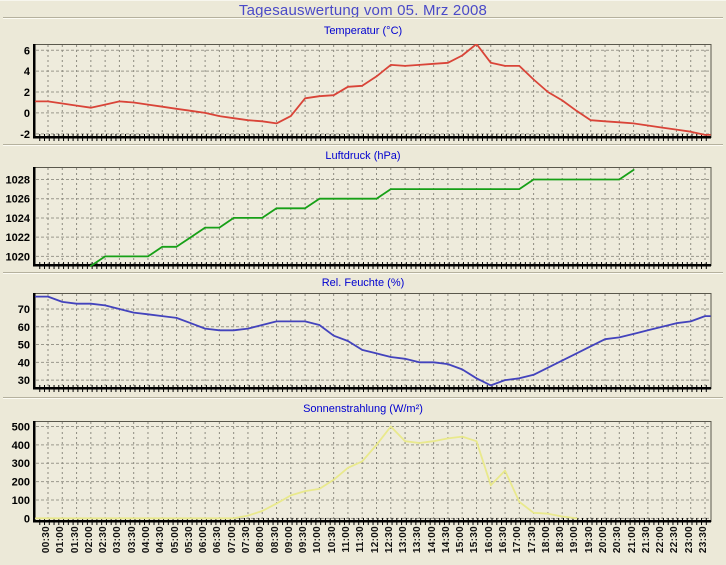 This screenshot has height=565, width=726. Describe the element at coordinates (161, 540) in the screenshot. I see `x-tick-label: 04:30` at that location.